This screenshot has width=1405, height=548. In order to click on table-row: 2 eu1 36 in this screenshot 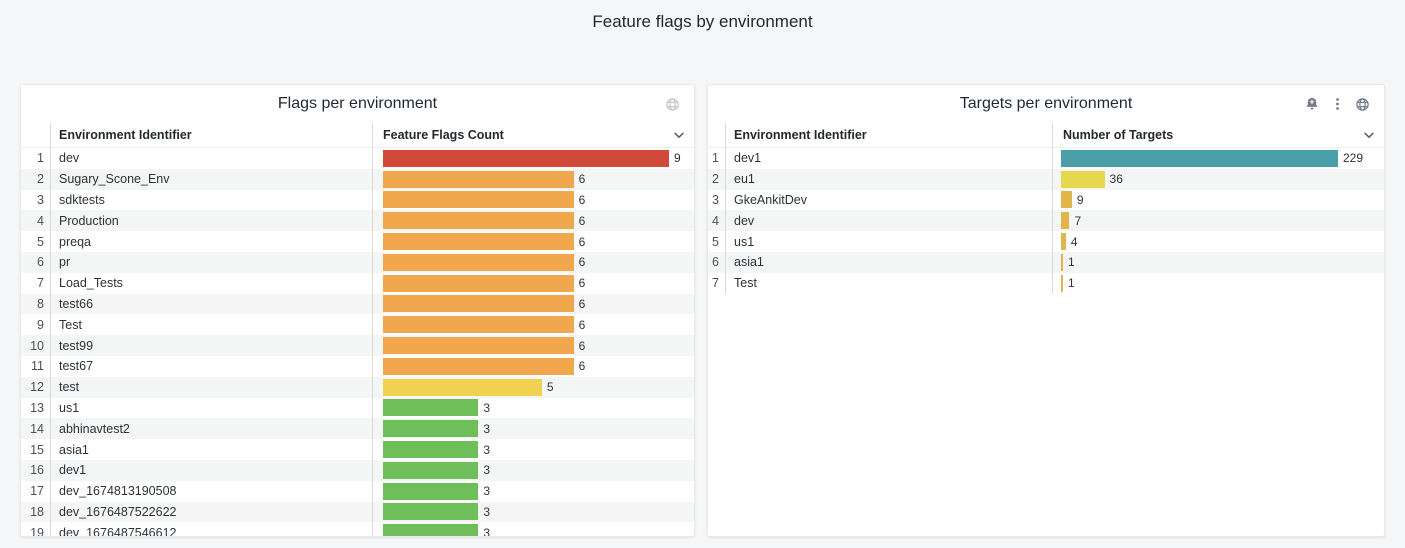, I will do `click(1046, 179)`.